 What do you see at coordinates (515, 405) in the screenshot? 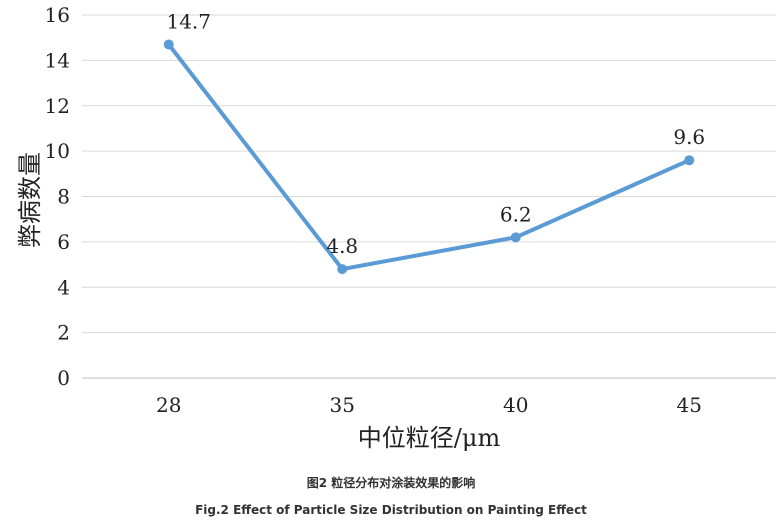
I see `x-tick-label: 40` at bounding box center [515, 405].